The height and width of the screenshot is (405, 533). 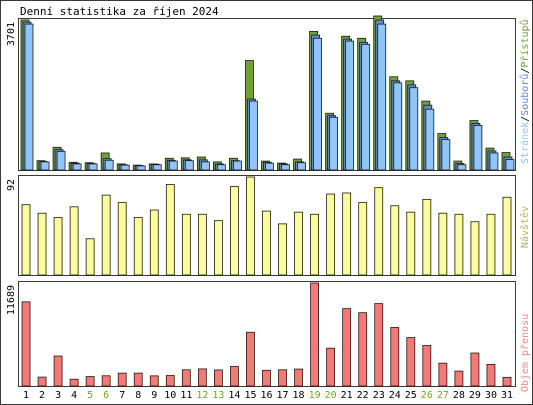 I want to click on x-tick-label: 20, so click(x=331, y=395).